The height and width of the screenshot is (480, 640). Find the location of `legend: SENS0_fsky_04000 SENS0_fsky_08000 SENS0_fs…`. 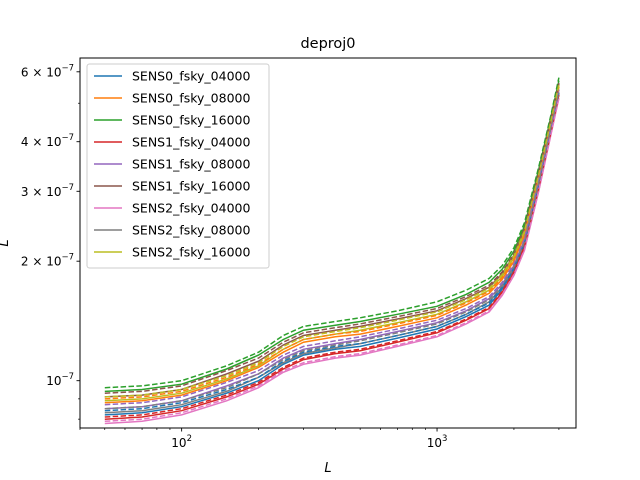

legend: SENS0_fsky_04000 SENS0_fsky_08000 SENS0_fs… is located at coordinates (178, 166).